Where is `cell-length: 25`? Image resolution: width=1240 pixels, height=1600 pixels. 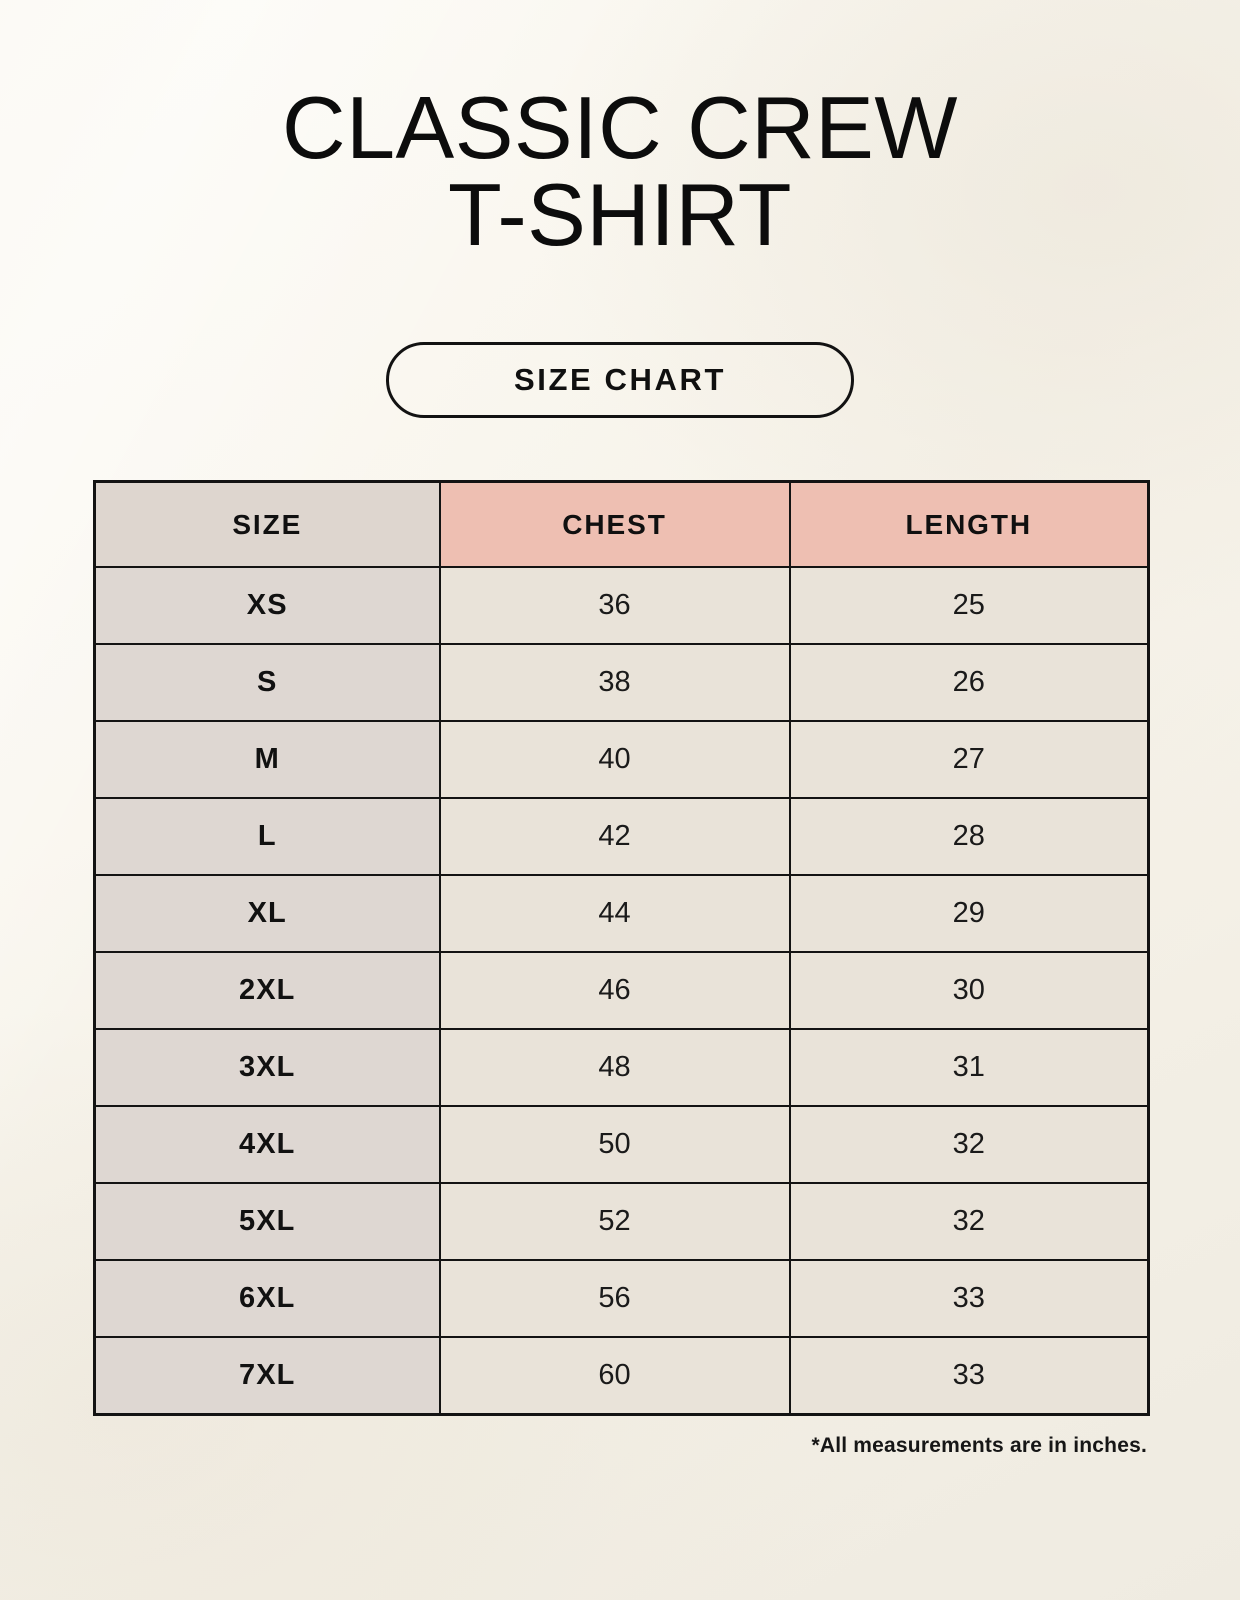 cell-length: 25 is located at coordinates (969, 606).